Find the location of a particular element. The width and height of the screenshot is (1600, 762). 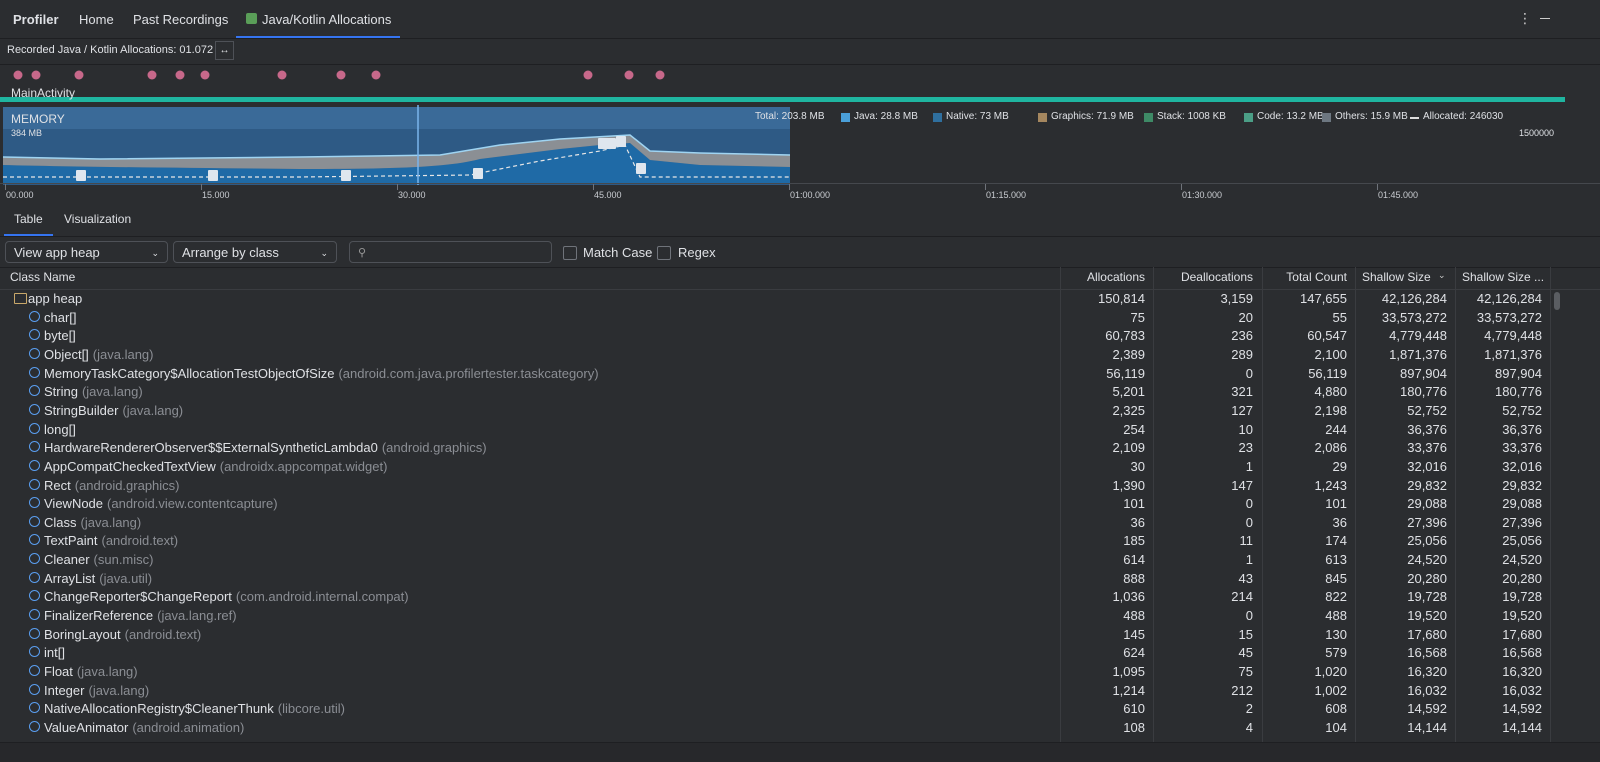

table-cell: 897,904 is located at coordinates (1423, 373).